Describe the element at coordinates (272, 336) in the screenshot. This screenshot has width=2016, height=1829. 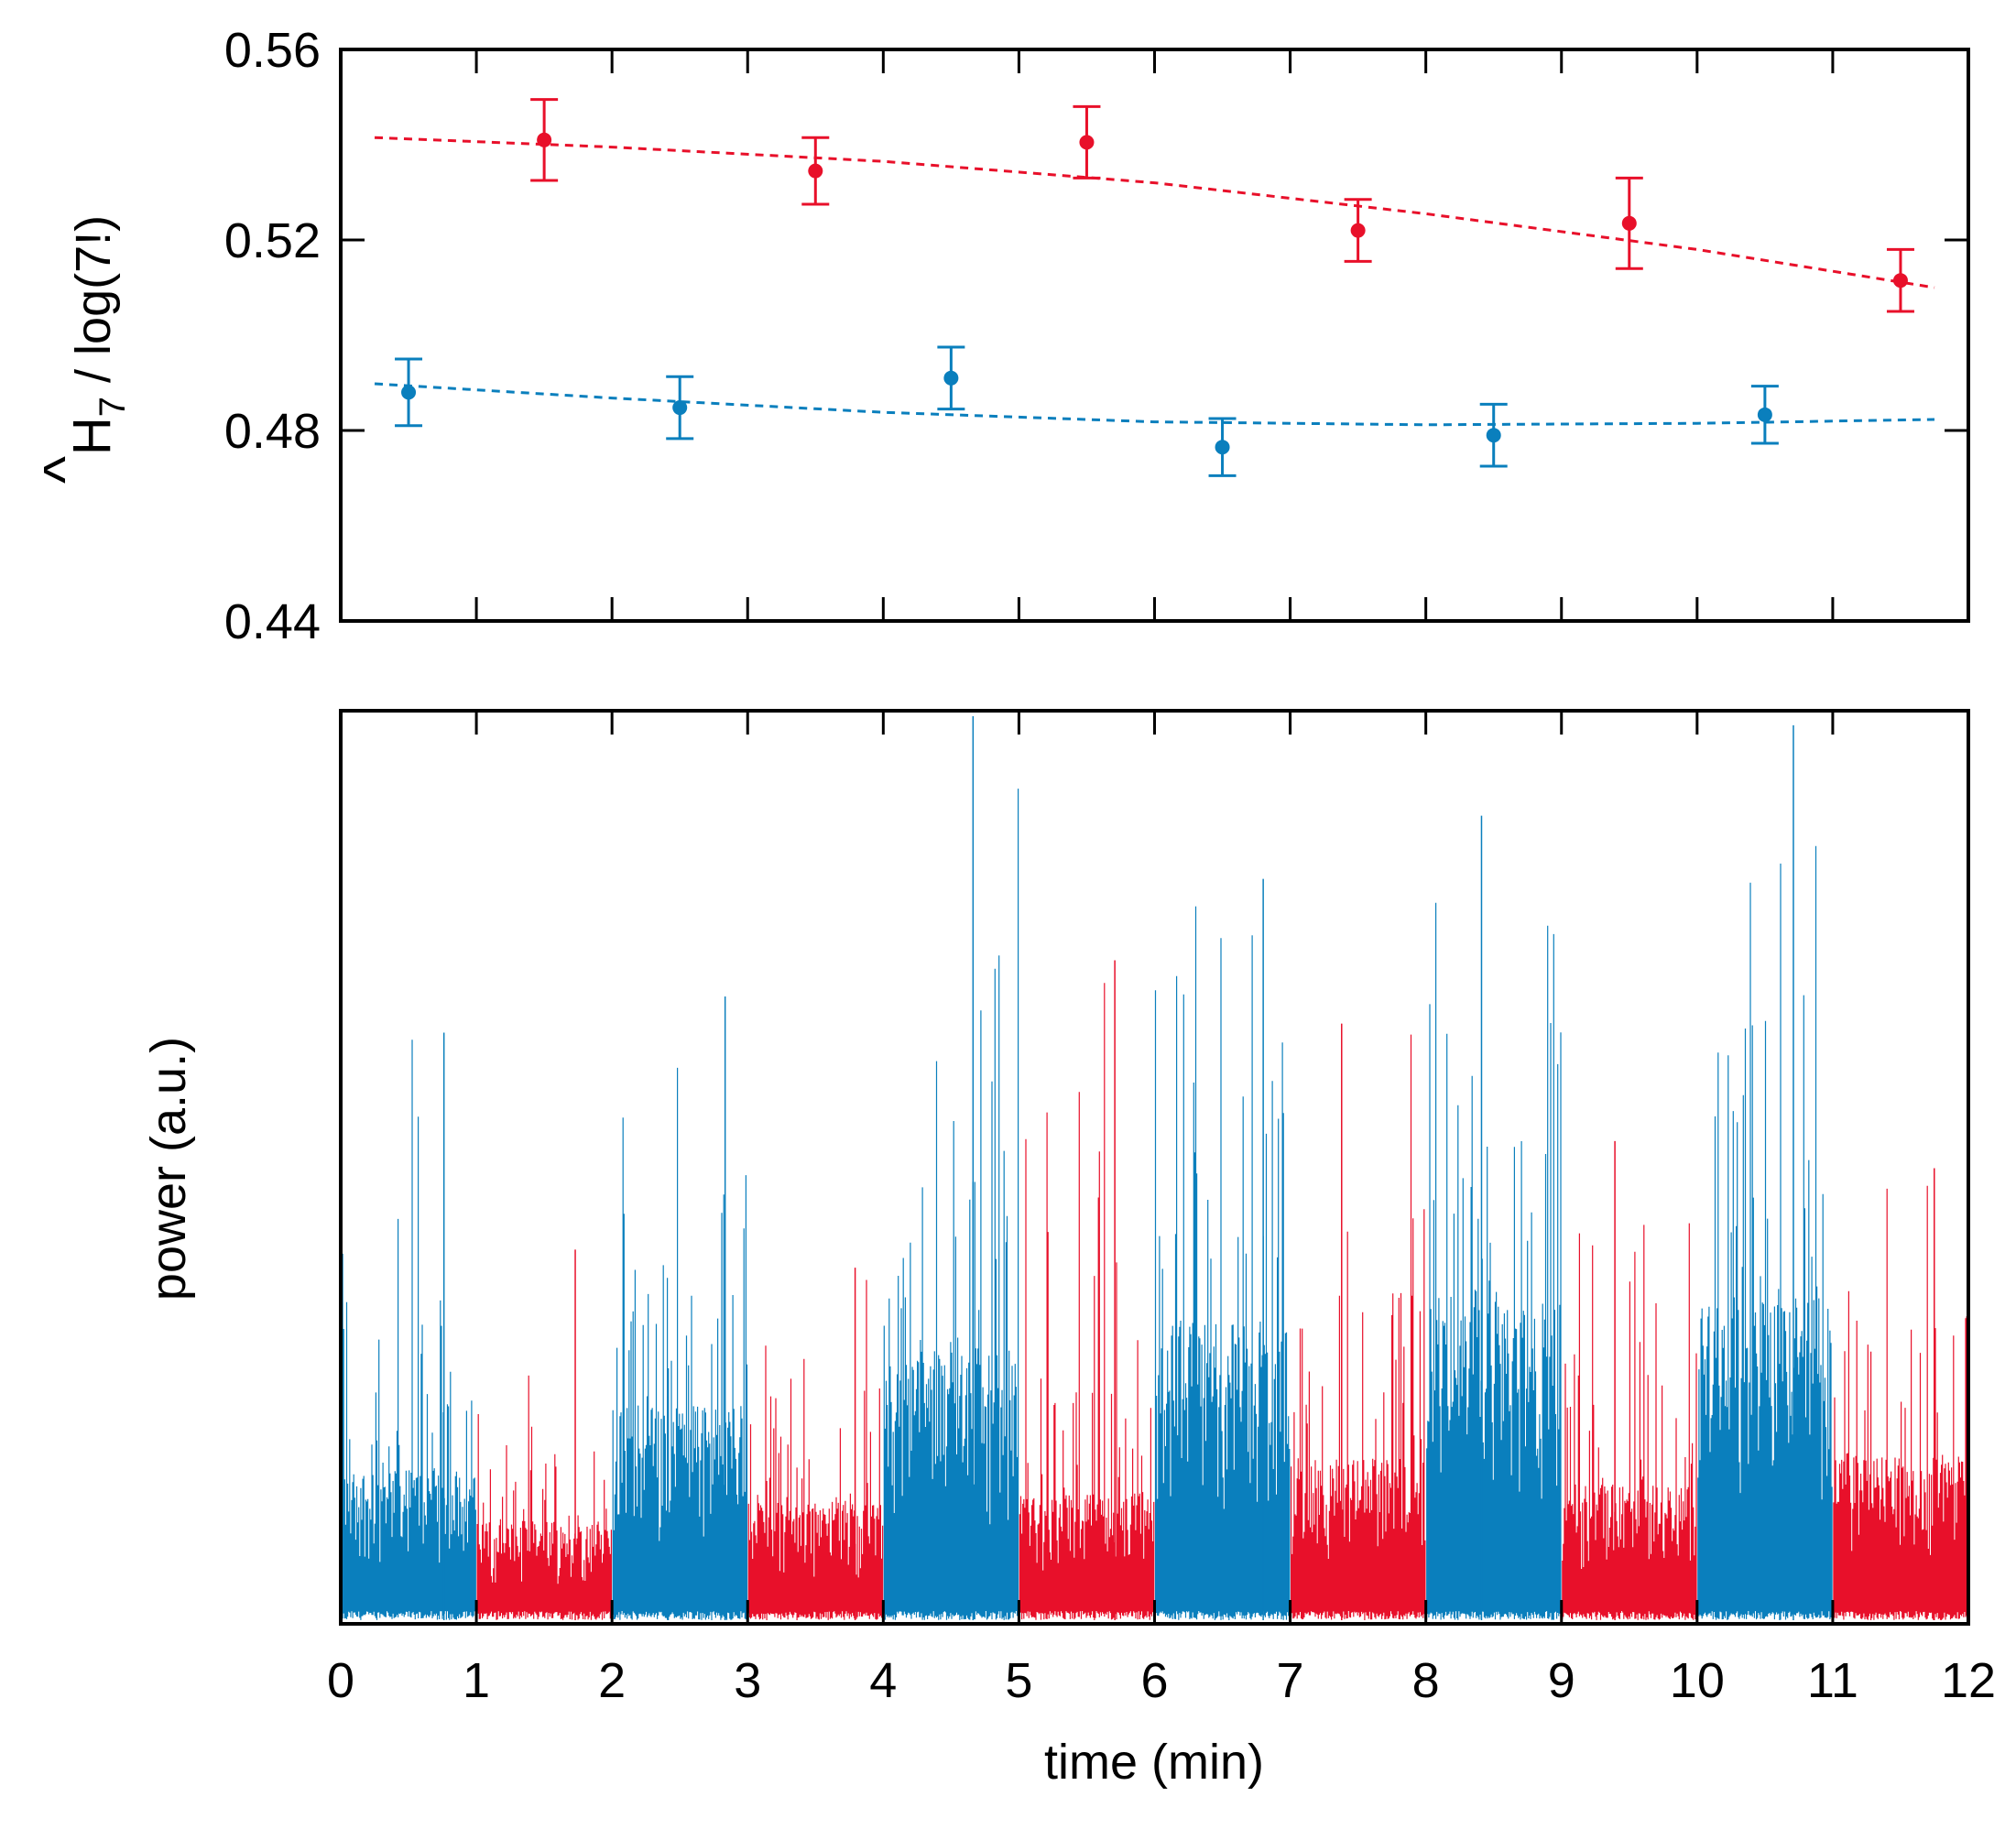
I see `top-y-tick-labels: 0.44 0.48 0.52 0.56` at that location.